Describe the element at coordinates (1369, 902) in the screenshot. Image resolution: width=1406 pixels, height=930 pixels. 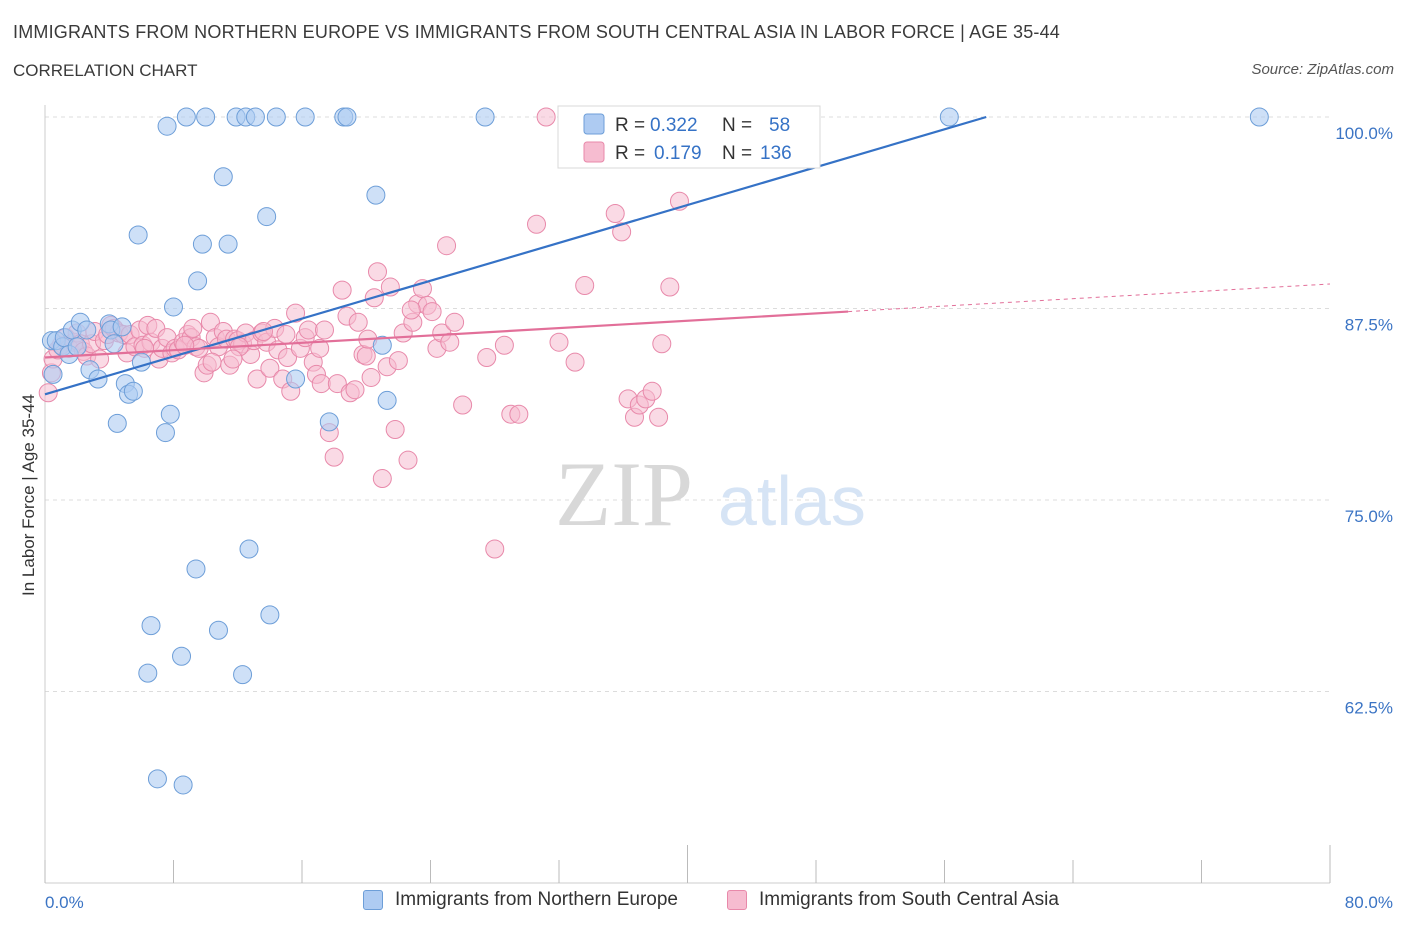
I see `x-tick-label-1: 80.0%` at that location.